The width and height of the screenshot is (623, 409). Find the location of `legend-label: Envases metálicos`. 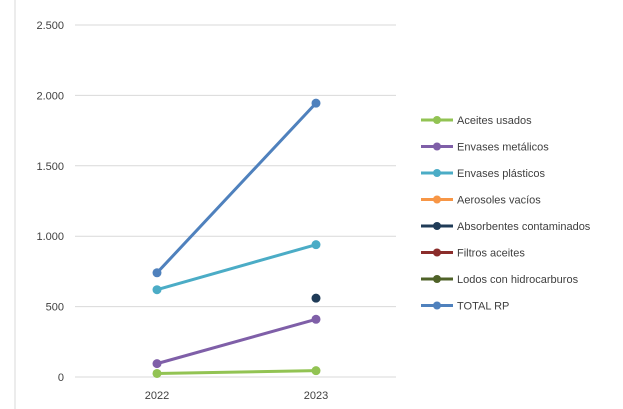

legend-label: Envases metálicos is located at coordinates (503, 148).